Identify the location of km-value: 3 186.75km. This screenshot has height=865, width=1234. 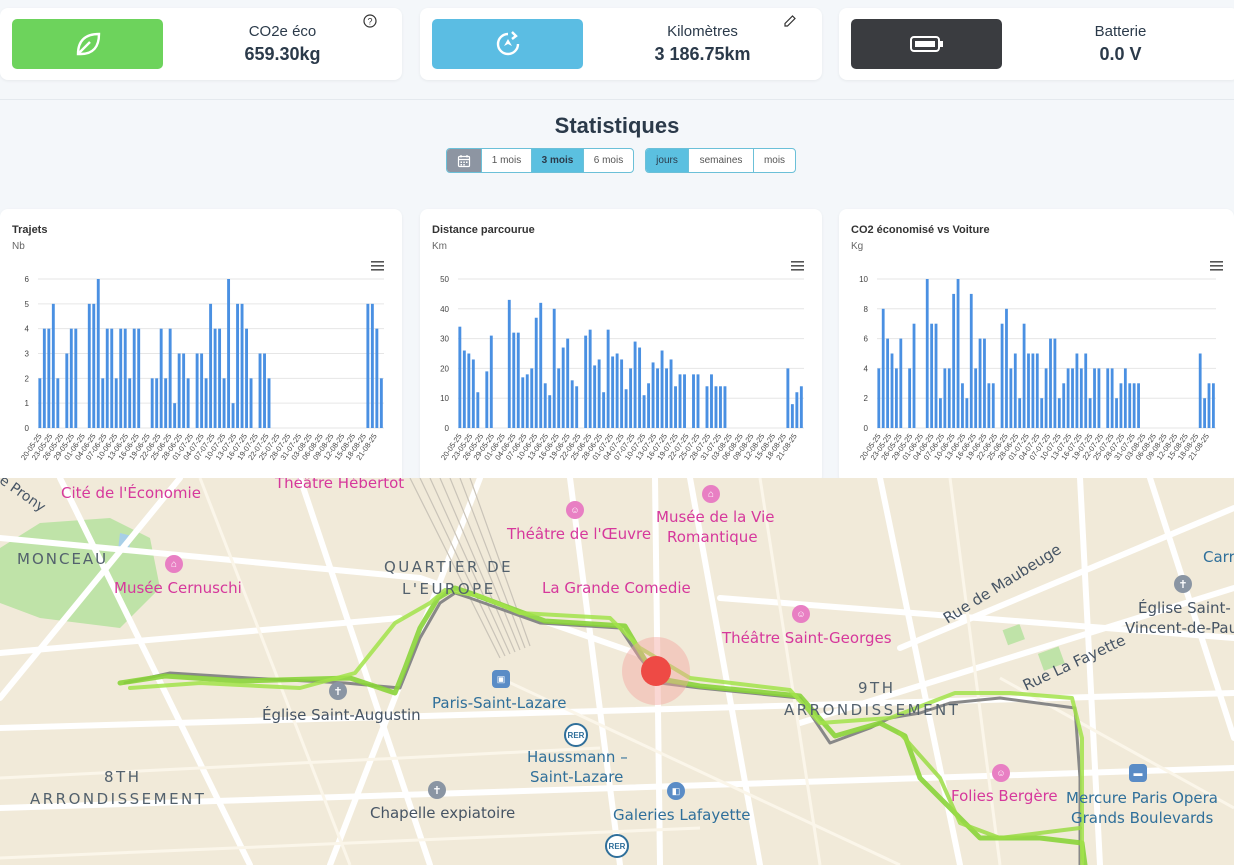
(702, 54).